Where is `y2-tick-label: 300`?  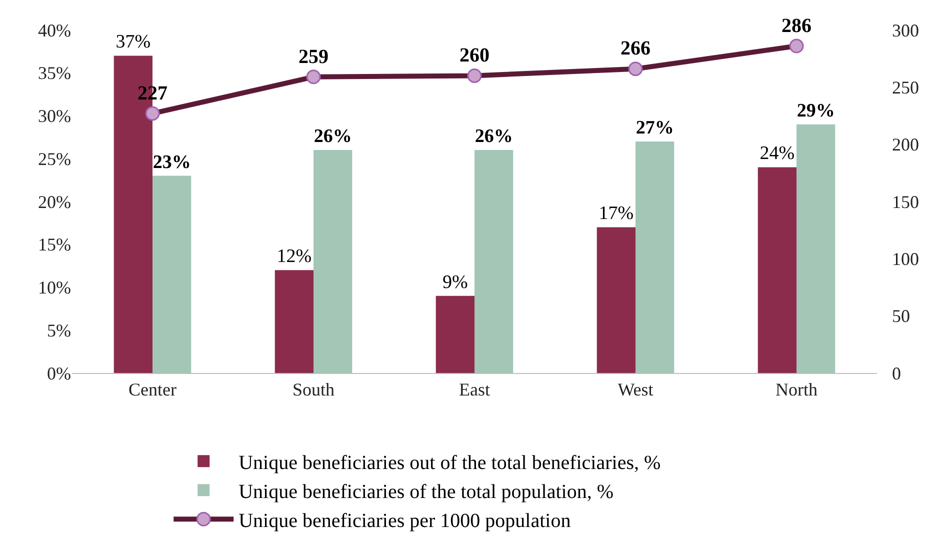
y2-tick-label: 300 is located at coordinates (905, 30).